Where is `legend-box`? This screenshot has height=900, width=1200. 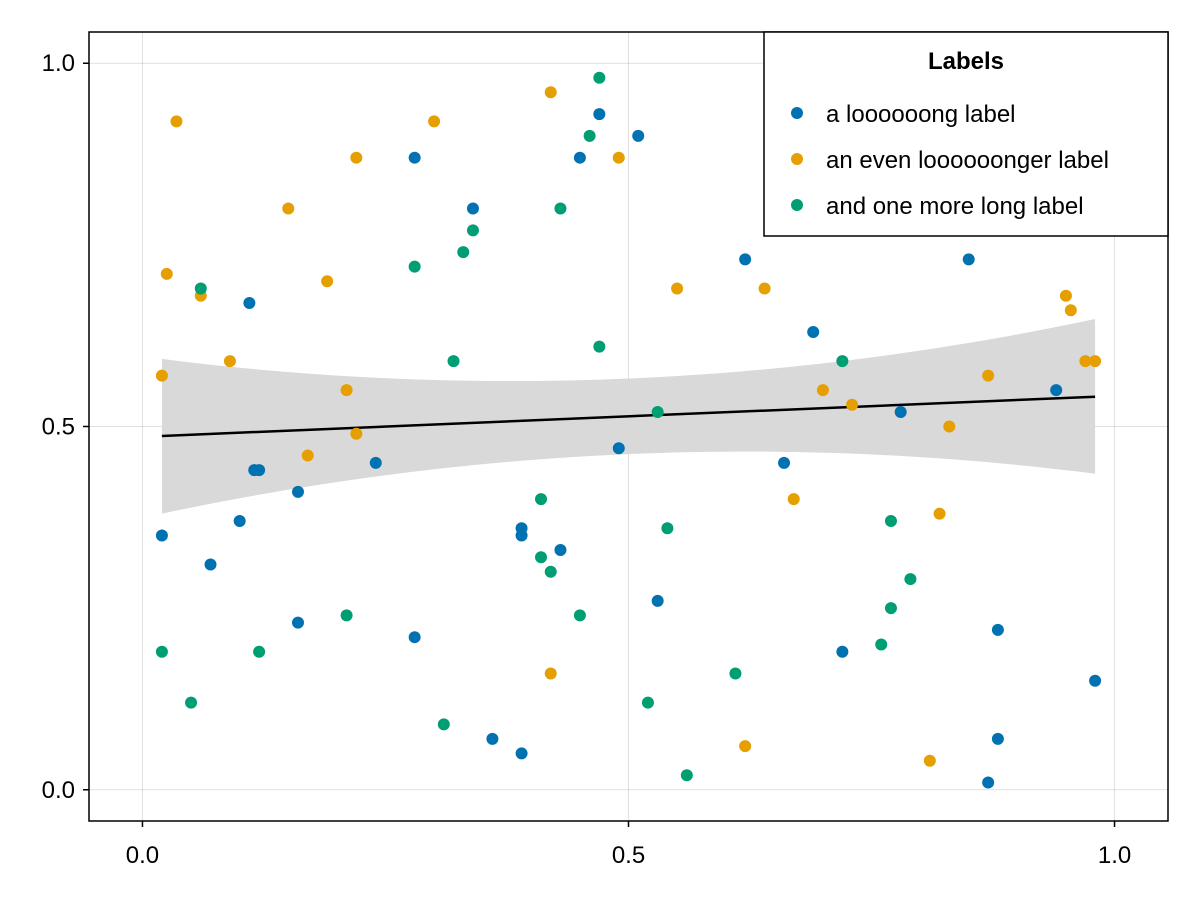
legend-box is located at coordinates (966, 134).